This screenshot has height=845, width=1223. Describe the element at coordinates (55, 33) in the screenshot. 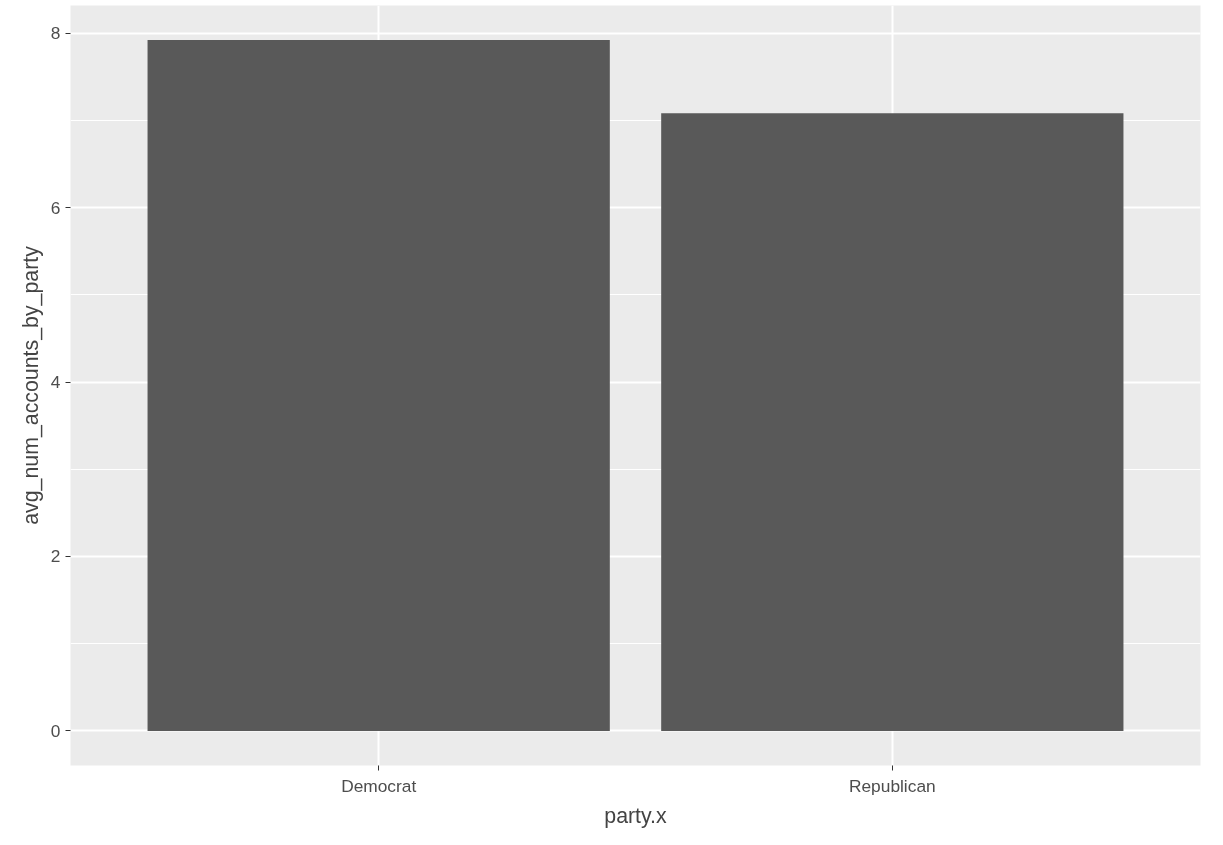

I see `y-tick-label: 8` at that location.